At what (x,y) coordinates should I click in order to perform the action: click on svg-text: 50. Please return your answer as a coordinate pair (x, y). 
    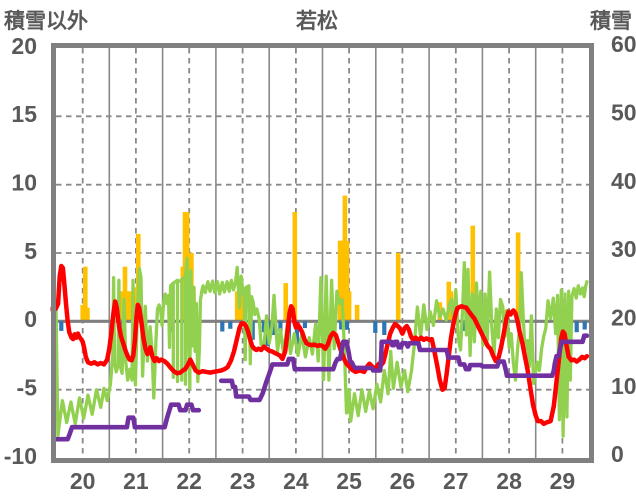
    Looking at the image, I should click on (623, 113).